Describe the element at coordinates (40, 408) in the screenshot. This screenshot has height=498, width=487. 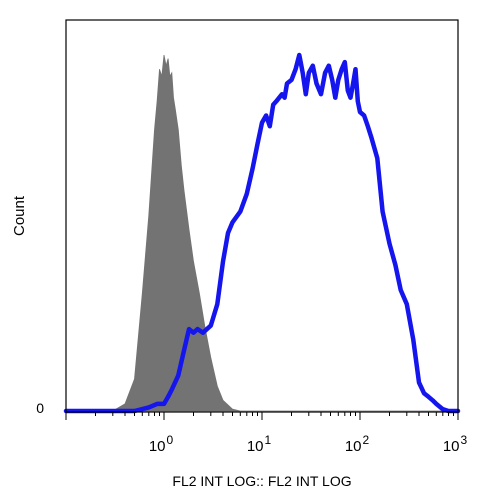
I see `y-tick-label-zero: 0` at that location.